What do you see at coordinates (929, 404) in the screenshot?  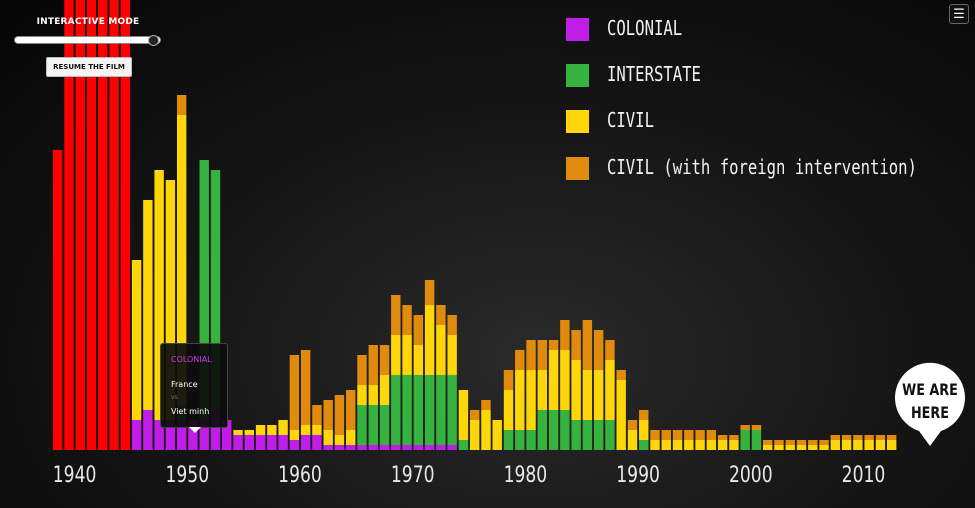 I see `we-are-here-marker: WE ARE HERE` at bounding box center [929, 404].